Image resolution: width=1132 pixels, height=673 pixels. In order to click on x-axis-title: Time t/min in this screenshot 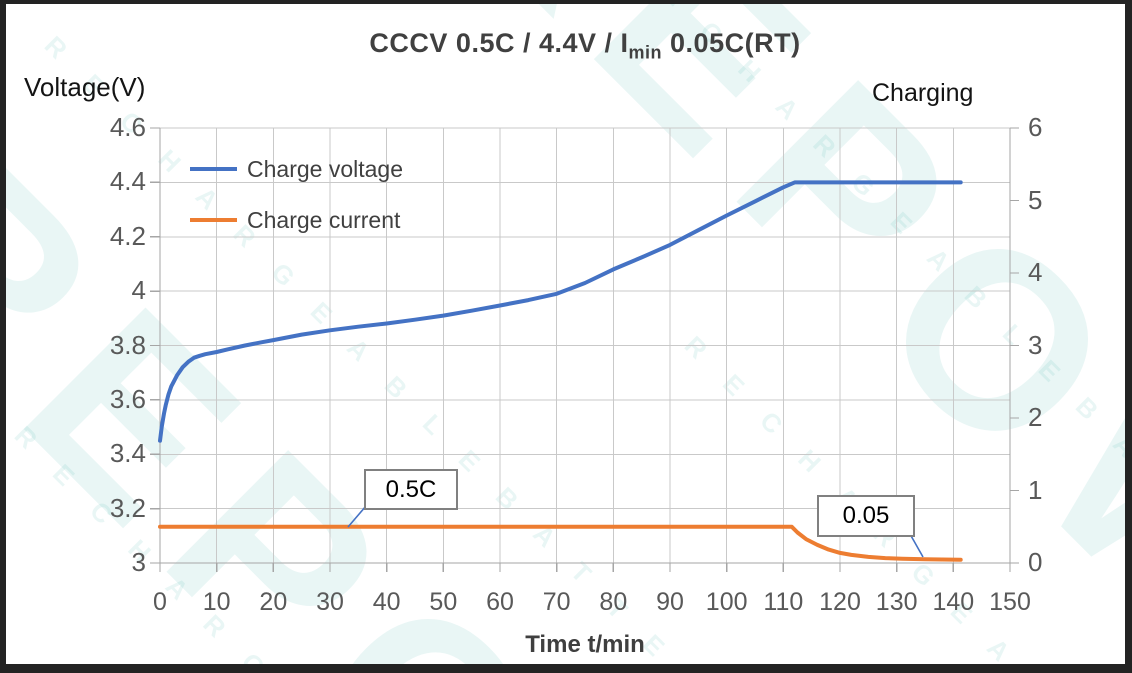, I will do `click(585, 644)`.